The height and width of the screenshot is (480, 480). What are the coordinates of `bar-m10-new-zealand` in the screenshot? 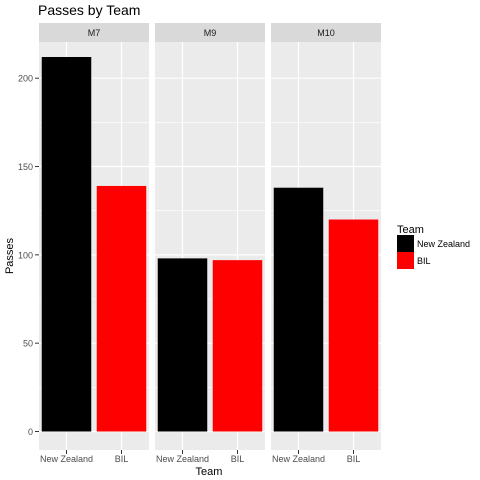 It's located at (298, 309).